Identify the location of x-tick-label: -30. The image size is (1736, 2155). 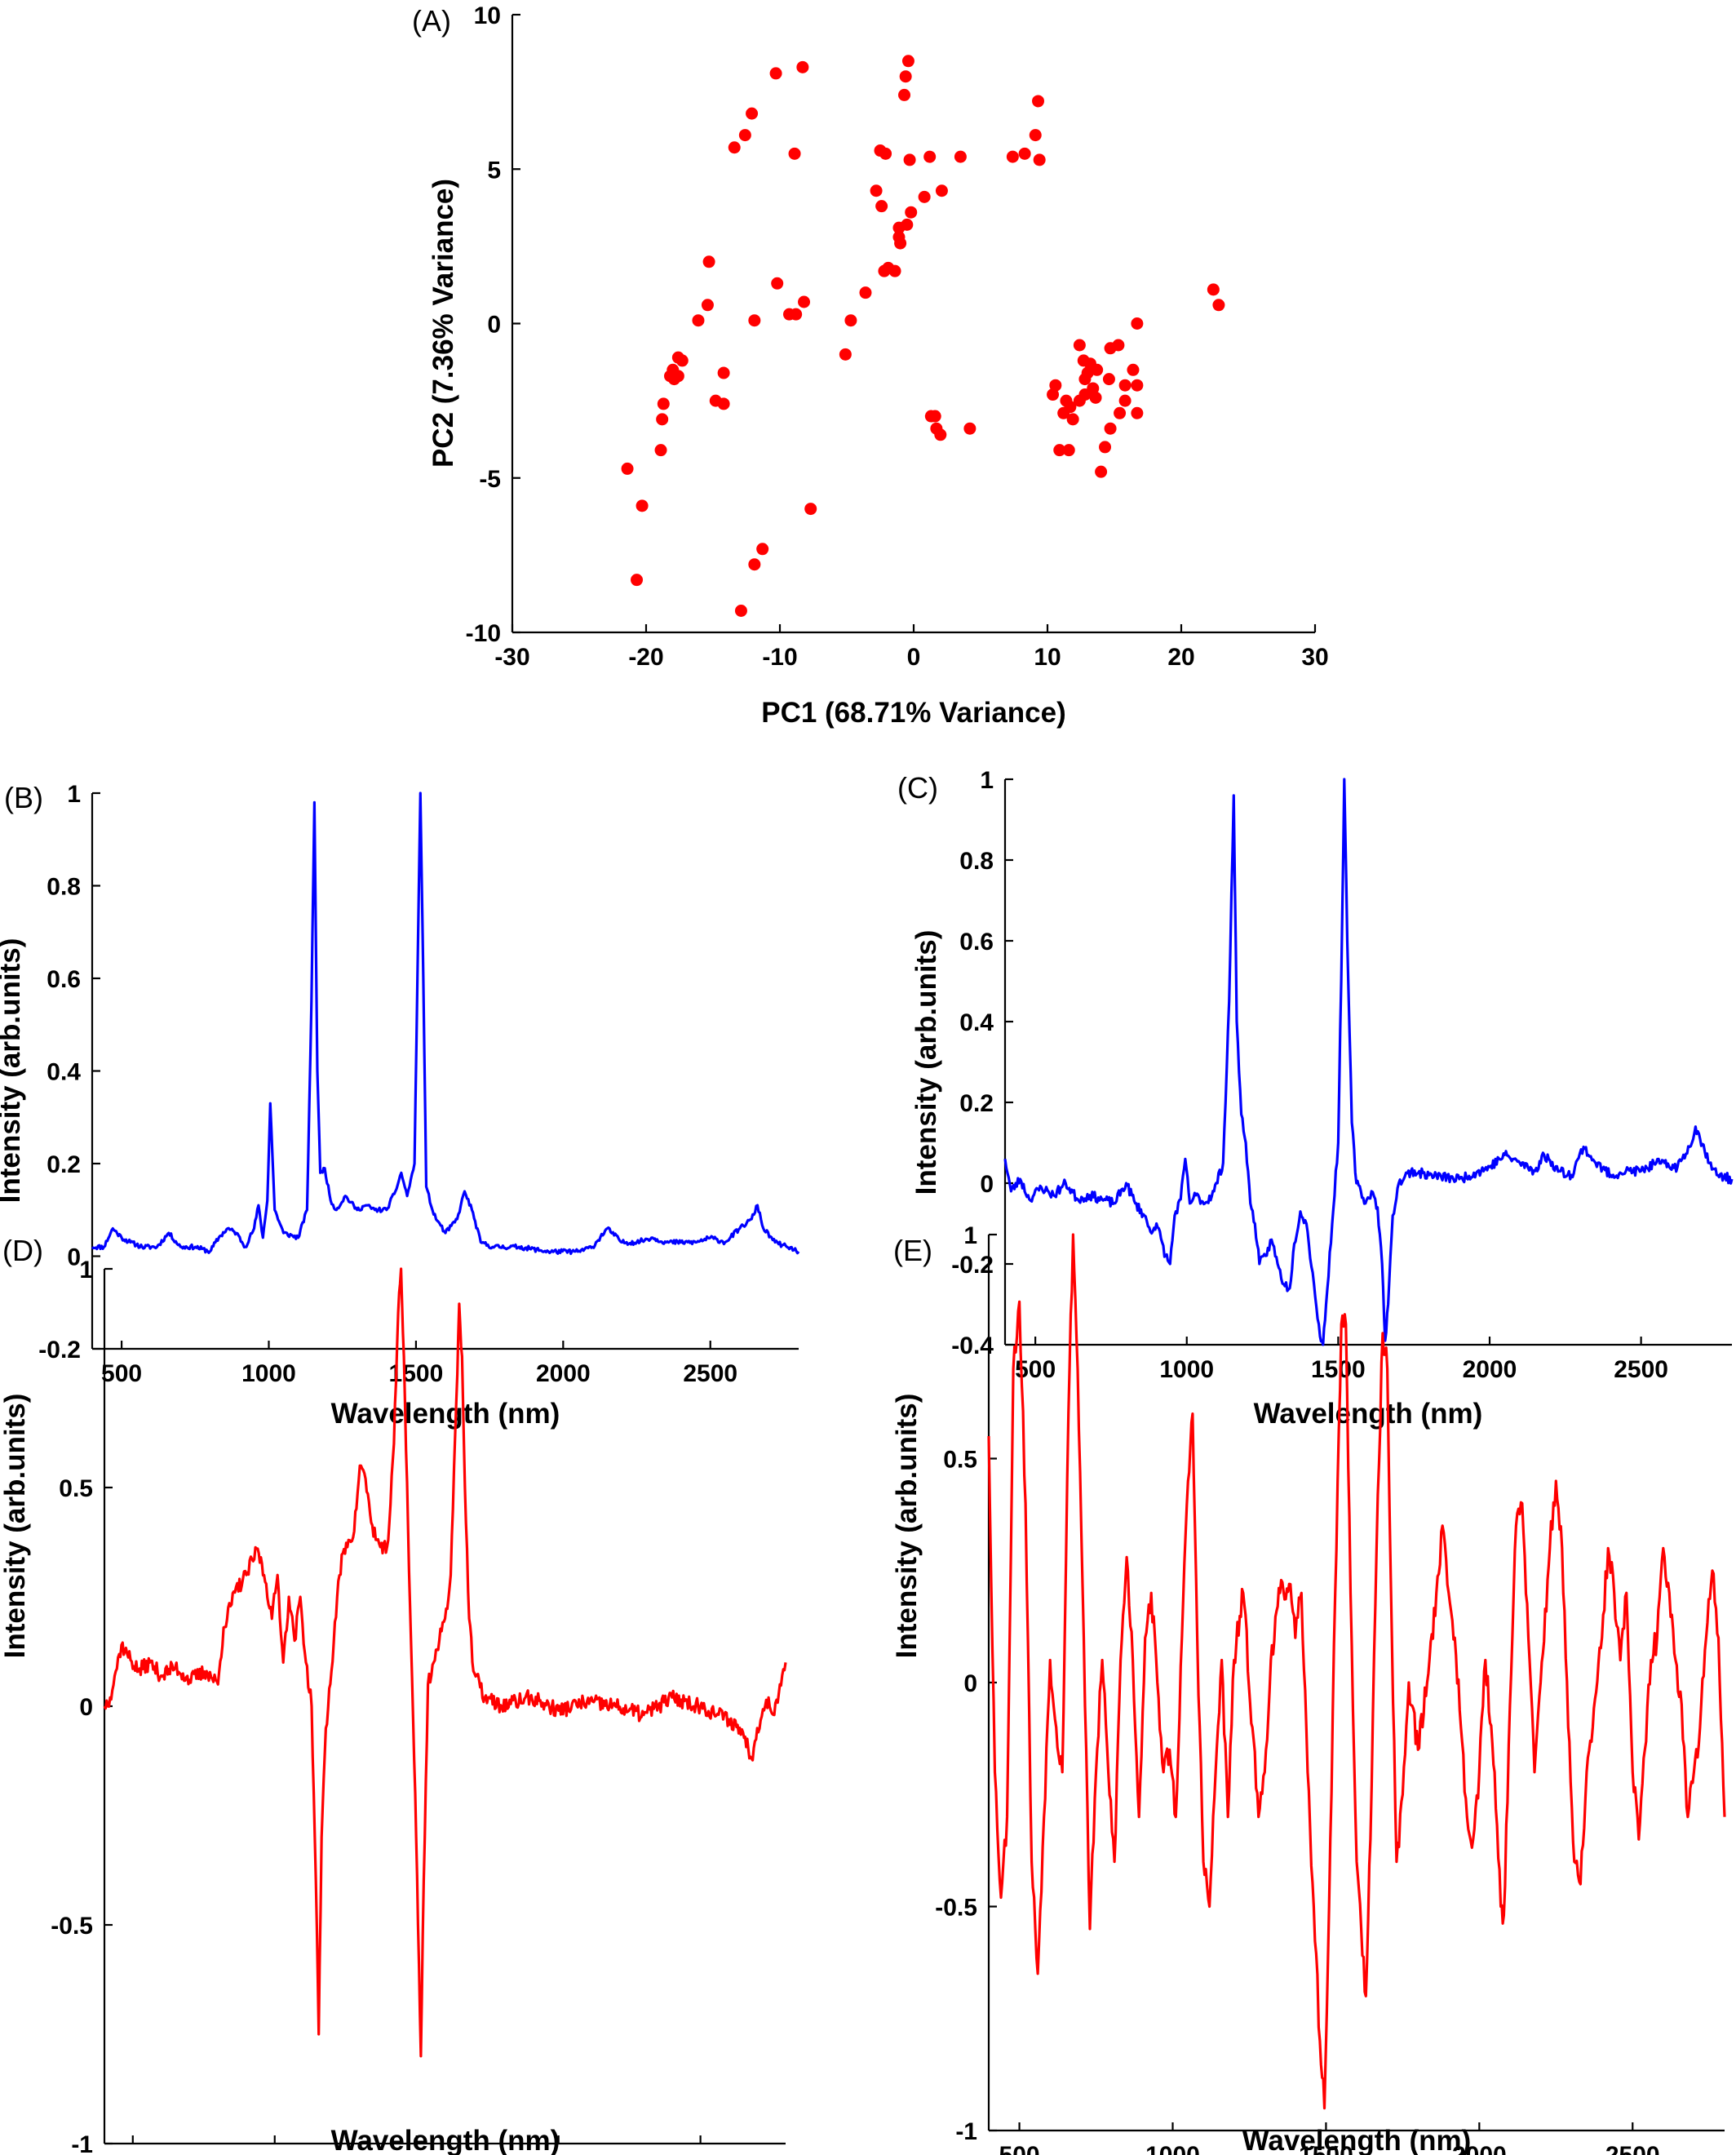
(511, 657).